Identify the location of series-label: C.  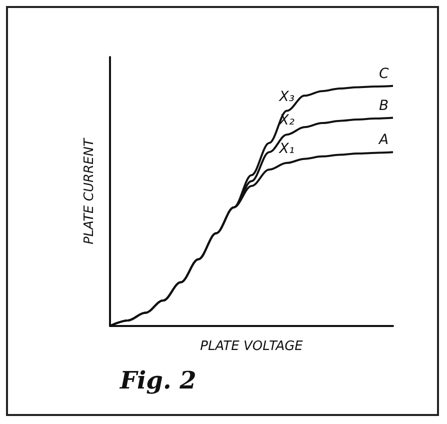
(384, 74).